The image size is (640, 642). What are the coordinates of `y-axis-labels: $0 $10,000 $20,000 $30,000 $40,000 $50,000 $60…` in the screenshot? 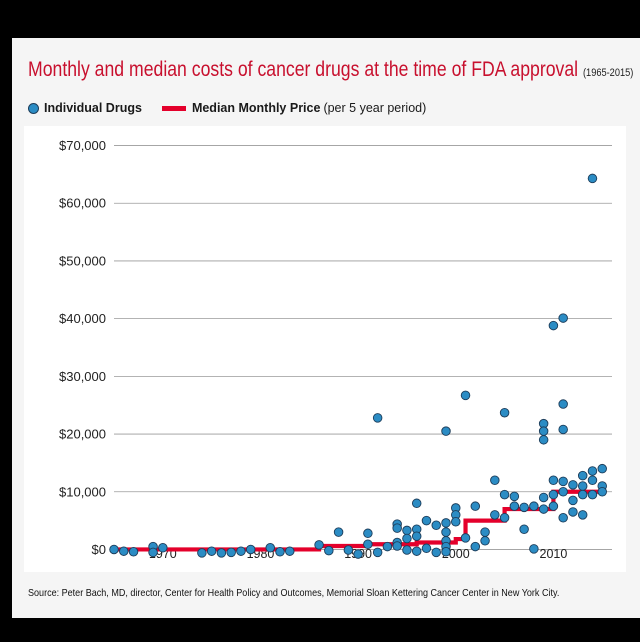 It's located at (82, 347).